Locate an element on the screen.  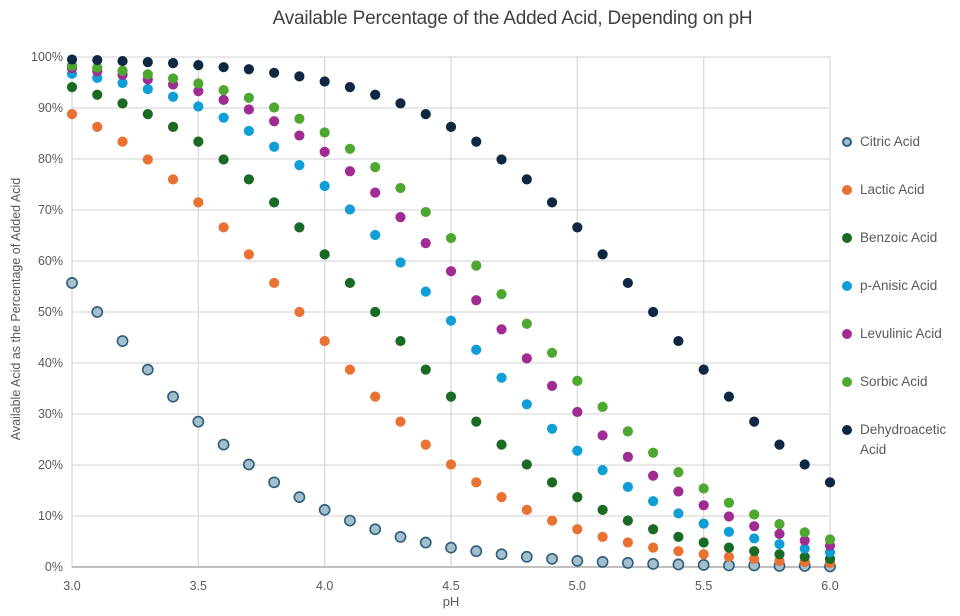
legend-item: p-Anisic Acid is located at coordinates (901, 286).